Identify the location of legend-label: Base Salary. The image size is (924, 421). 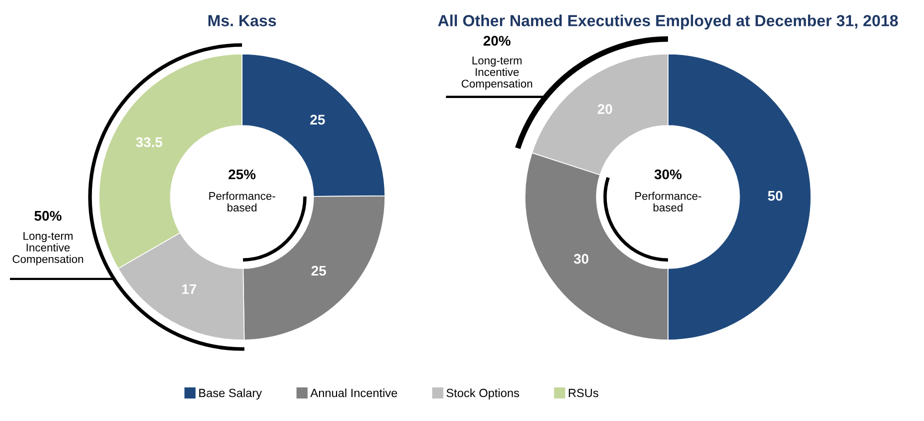
(230, 394).